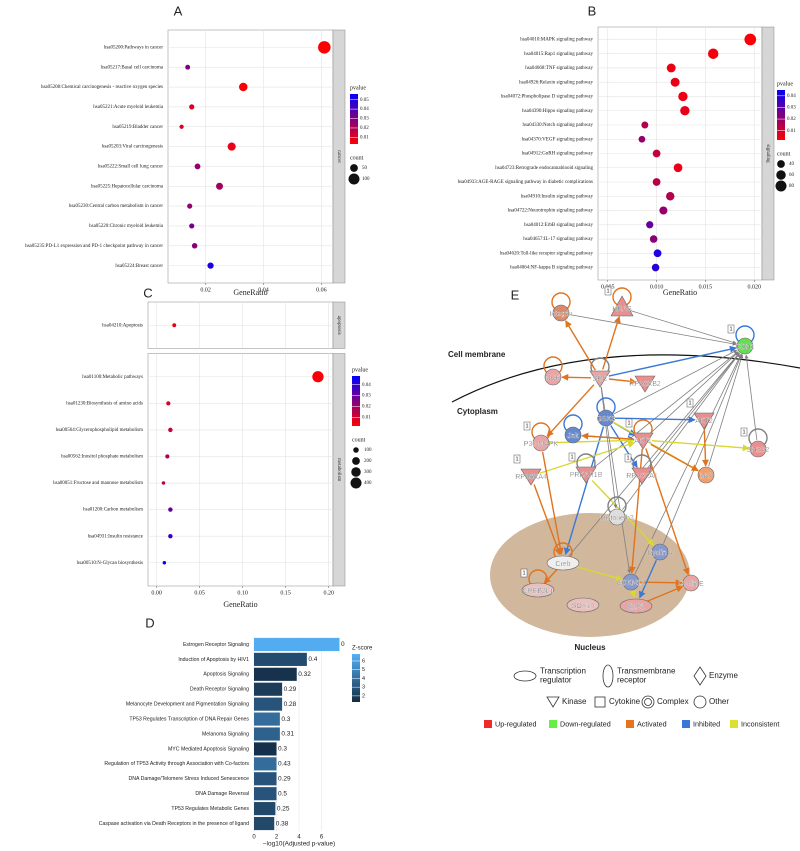 This screenshot has width=800, height=851. I want to click on x-tick-label: 6, so click(322, 838).